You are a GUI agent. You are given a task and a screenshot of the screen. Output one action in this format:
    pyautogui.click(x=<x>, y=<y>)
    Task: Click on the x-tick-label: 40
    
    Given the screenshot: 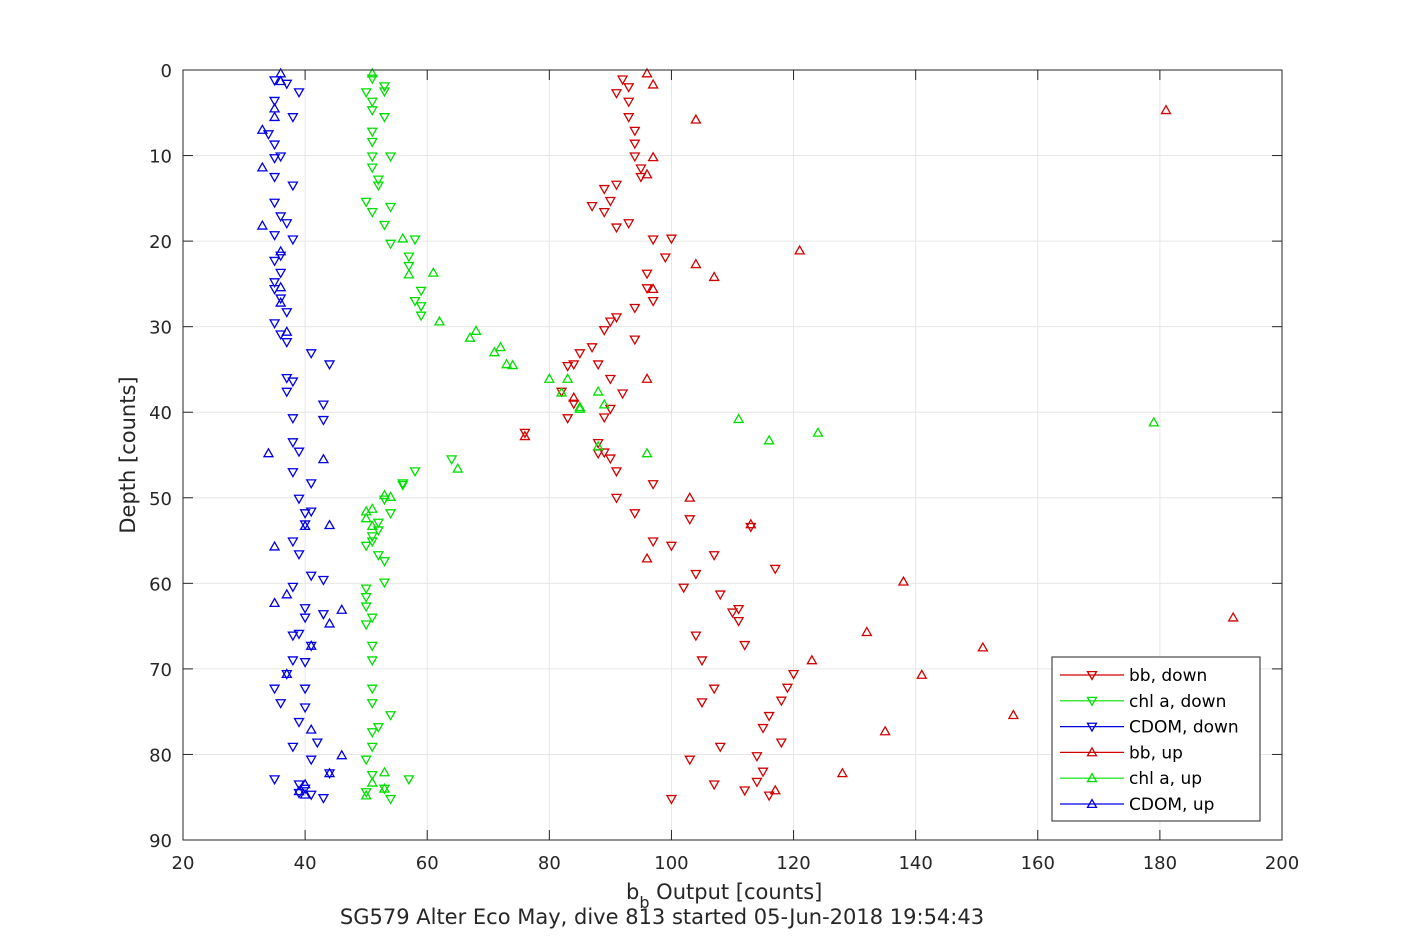 What is the action you would take?
    pyautogui.click(x=305, y=863)
    